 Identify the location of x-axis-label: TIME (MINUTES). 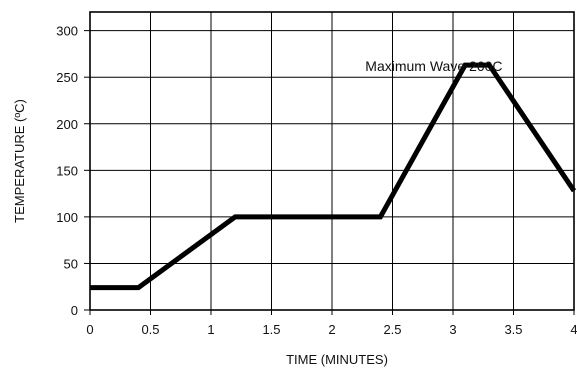
(337, 359).